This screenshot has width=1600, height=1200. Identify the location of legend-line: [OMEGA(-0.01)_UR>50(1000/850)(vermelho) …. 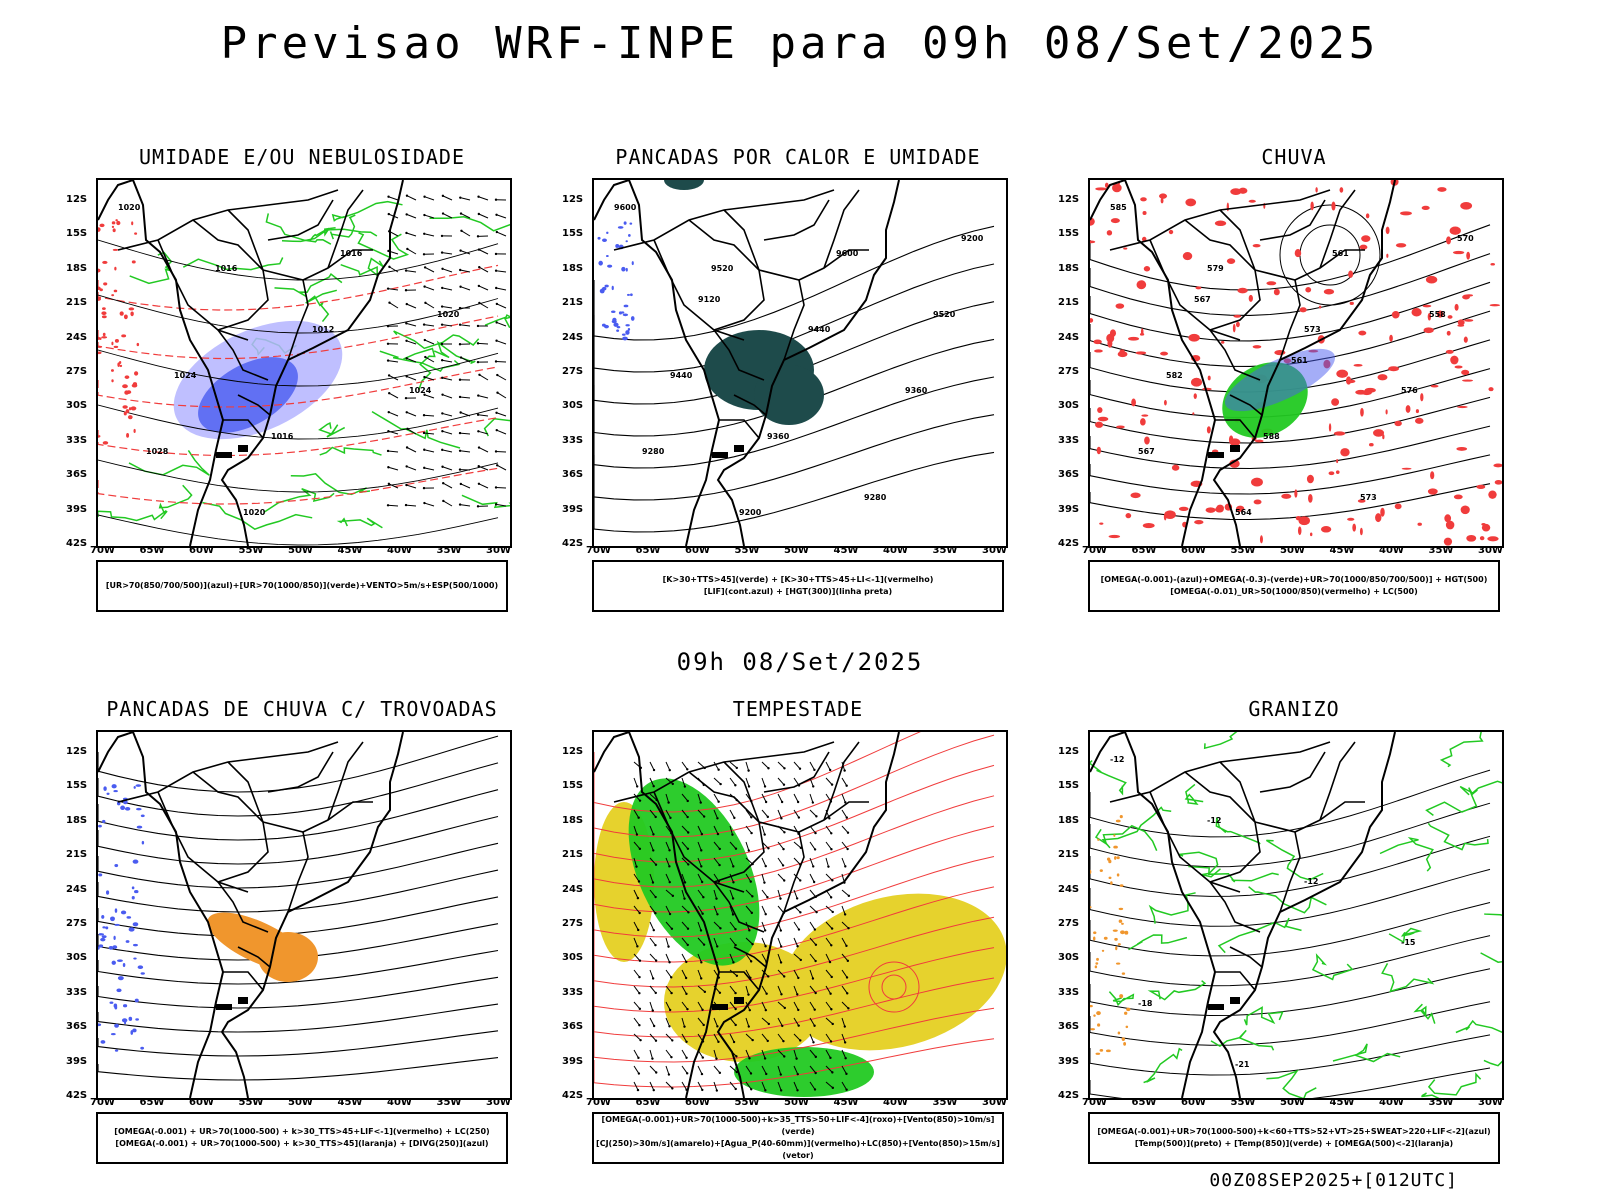
(1294, 591).